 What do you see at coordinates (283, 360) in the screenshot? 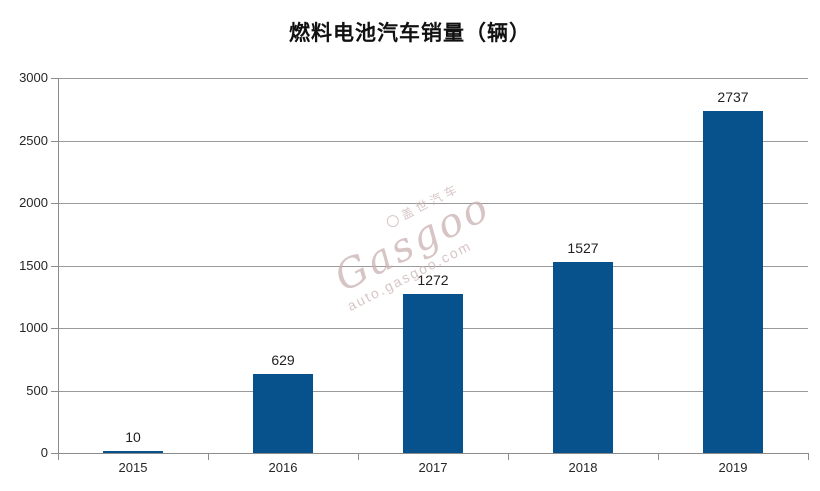
I see `bar-value-label-2016: 629` at bounding box center [283, 360].